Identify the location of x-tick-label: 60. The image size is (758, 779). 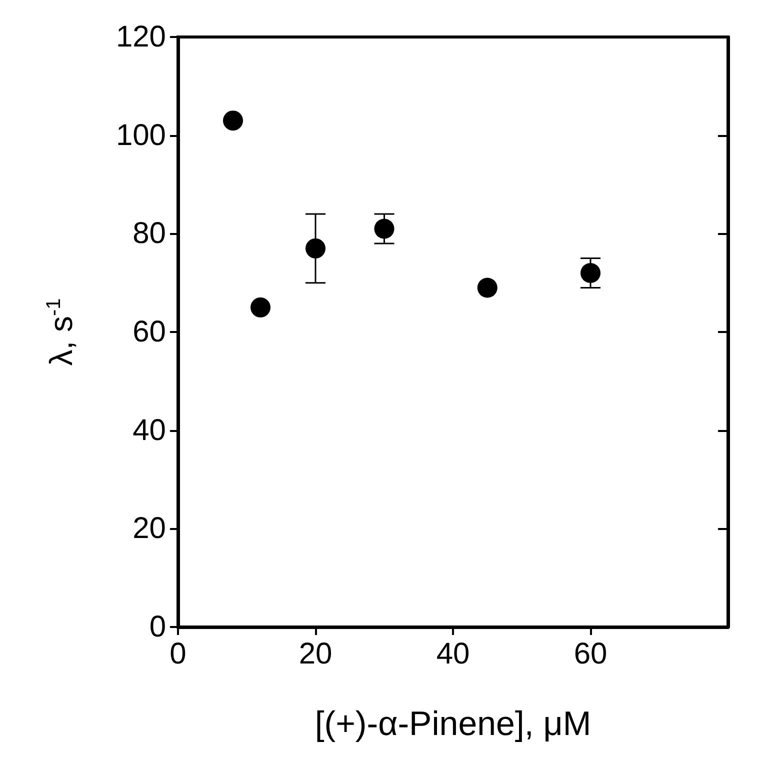
(591, 654).